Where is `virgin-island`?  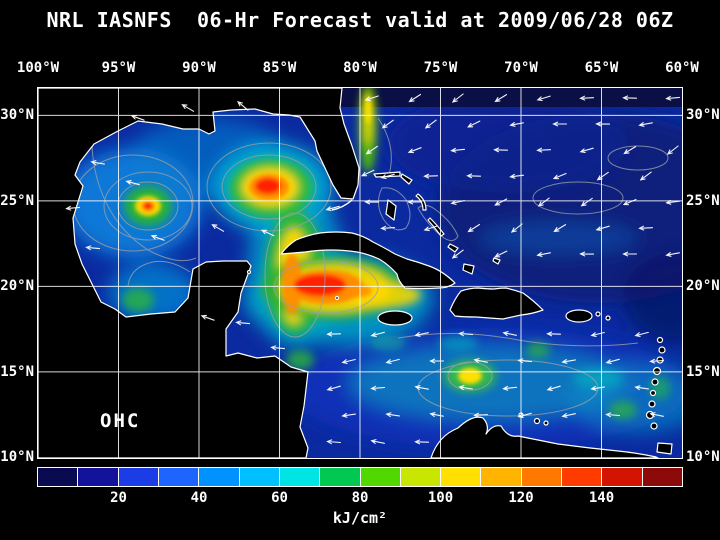
virgin-island is located at coordinates (598, 314).